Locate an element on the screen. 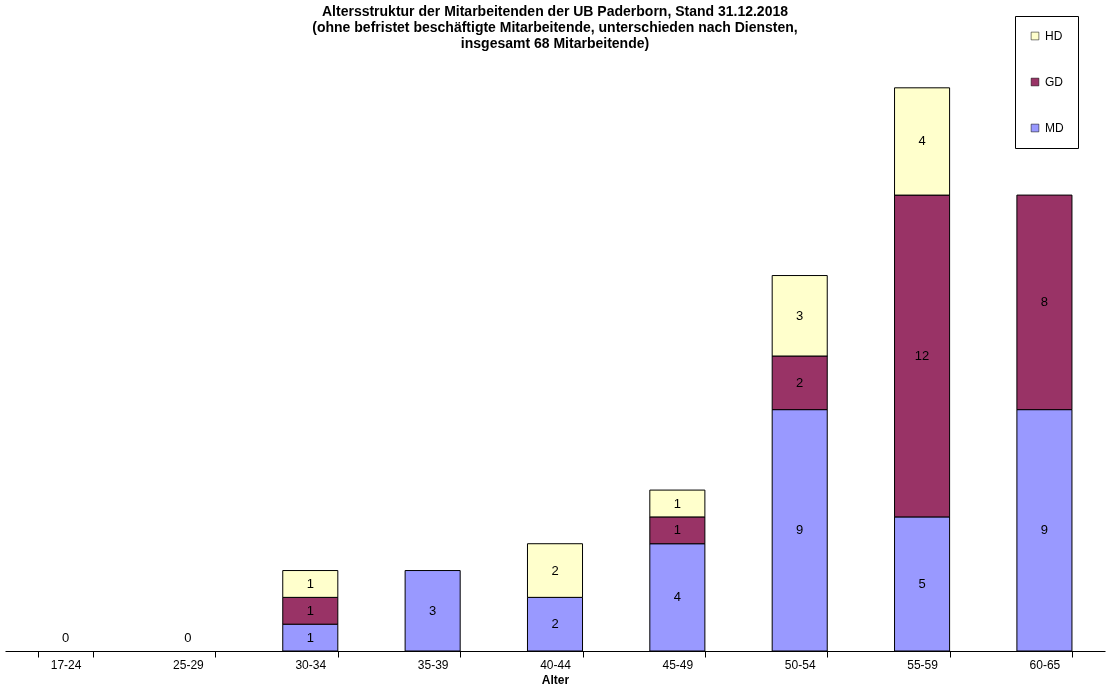 The width and height of the screenshot is (1119, 700). x-tick-label: 30-34 is located at coordinates (311, 664).